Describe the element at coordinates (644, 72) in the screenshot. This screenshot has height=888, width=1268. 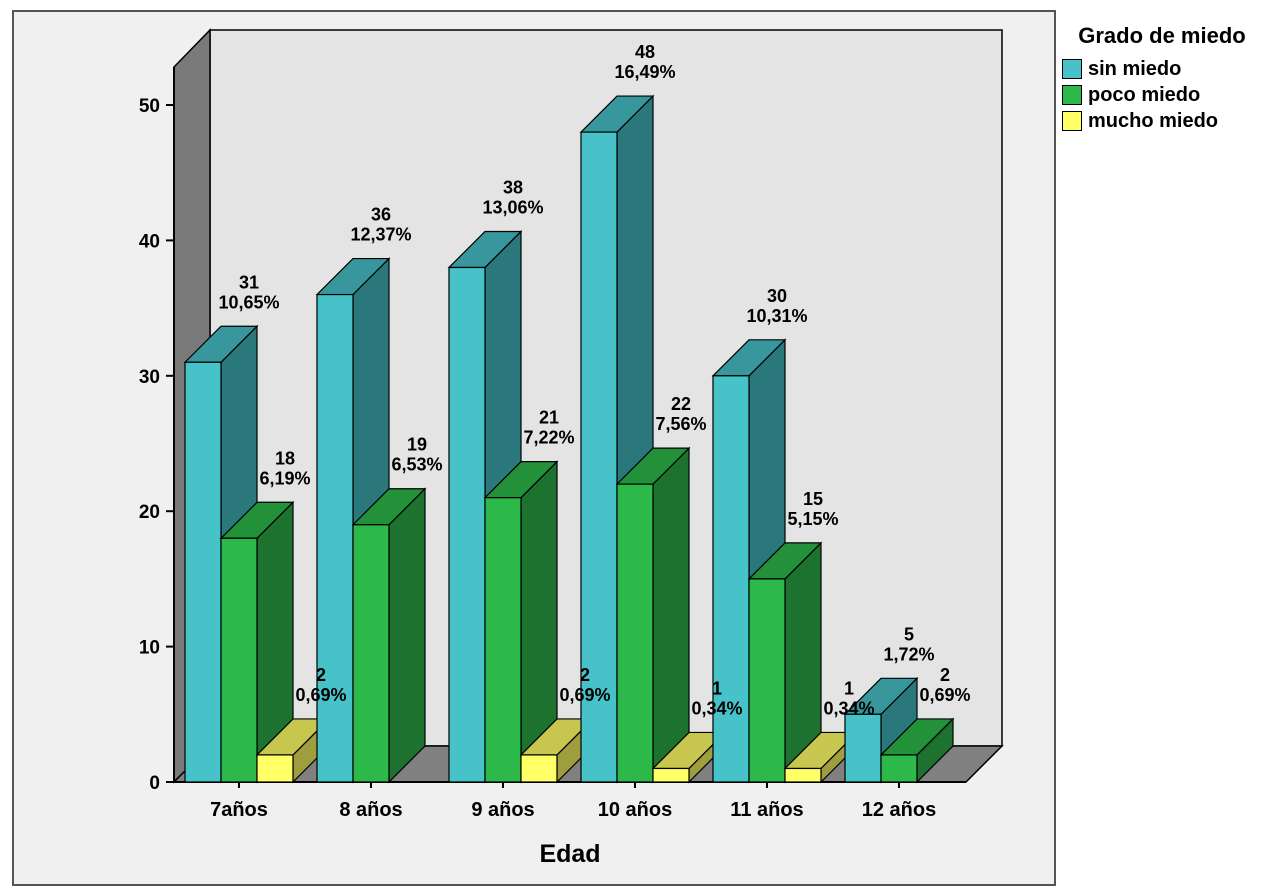
I see `data-label-percent: 16,49%` at that location.